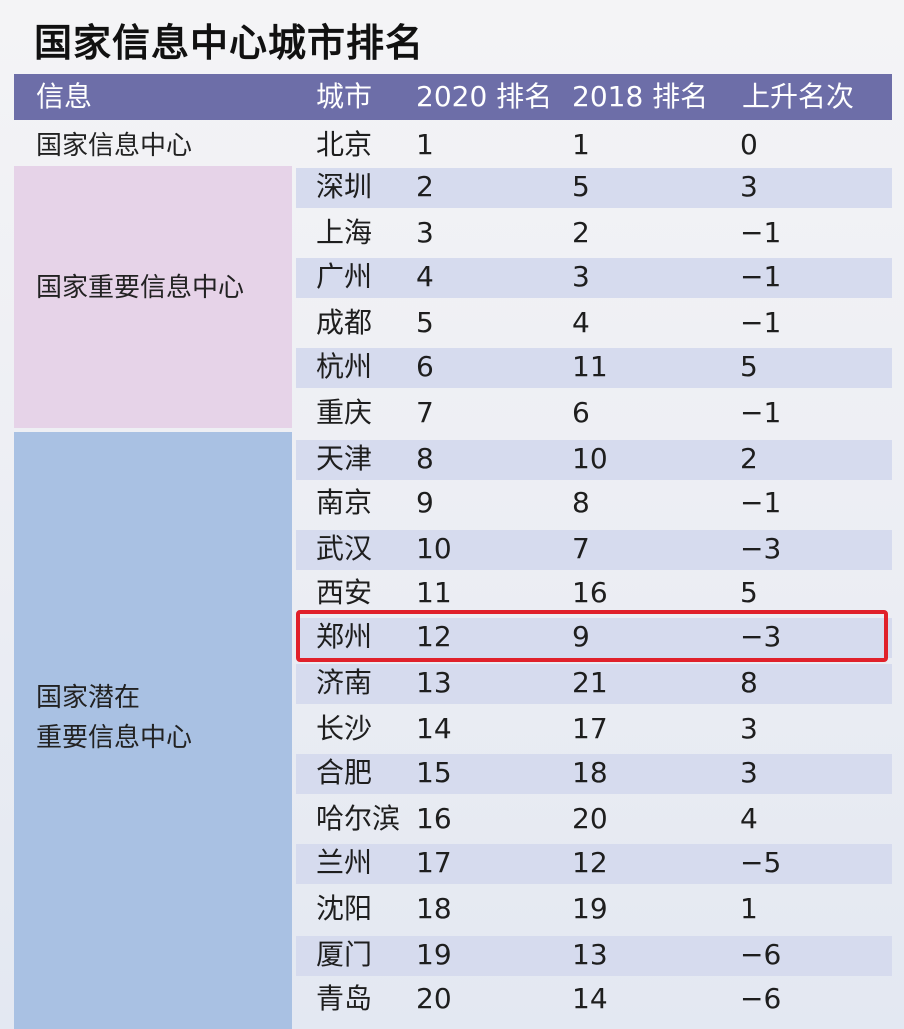 Image resolution: width=904 pixels, height=1029 pixels. Describe the element at coordinates (344, 144) in the screenshot. I see `city-cell: 北京` at that location.